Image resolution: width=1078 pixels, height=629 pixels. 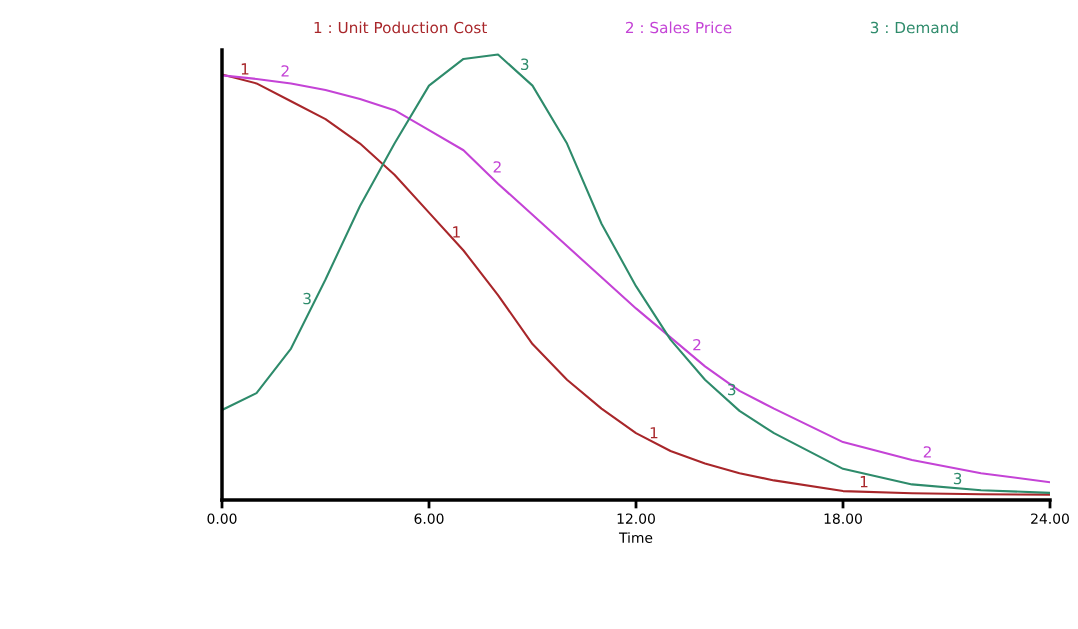 I want to click on text: 2 : Sales Price, so click(x=678, y=27).